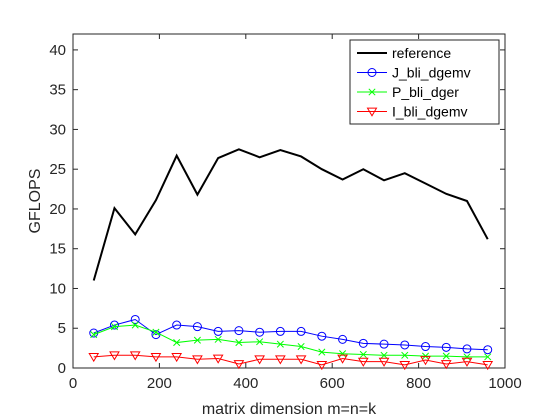 The width and height of the screenshot is (560, 420). What do you see at coordinates (62, 328) in the screenshot?
I see `y-tick-label: 5` at bounding box center [62, 328].